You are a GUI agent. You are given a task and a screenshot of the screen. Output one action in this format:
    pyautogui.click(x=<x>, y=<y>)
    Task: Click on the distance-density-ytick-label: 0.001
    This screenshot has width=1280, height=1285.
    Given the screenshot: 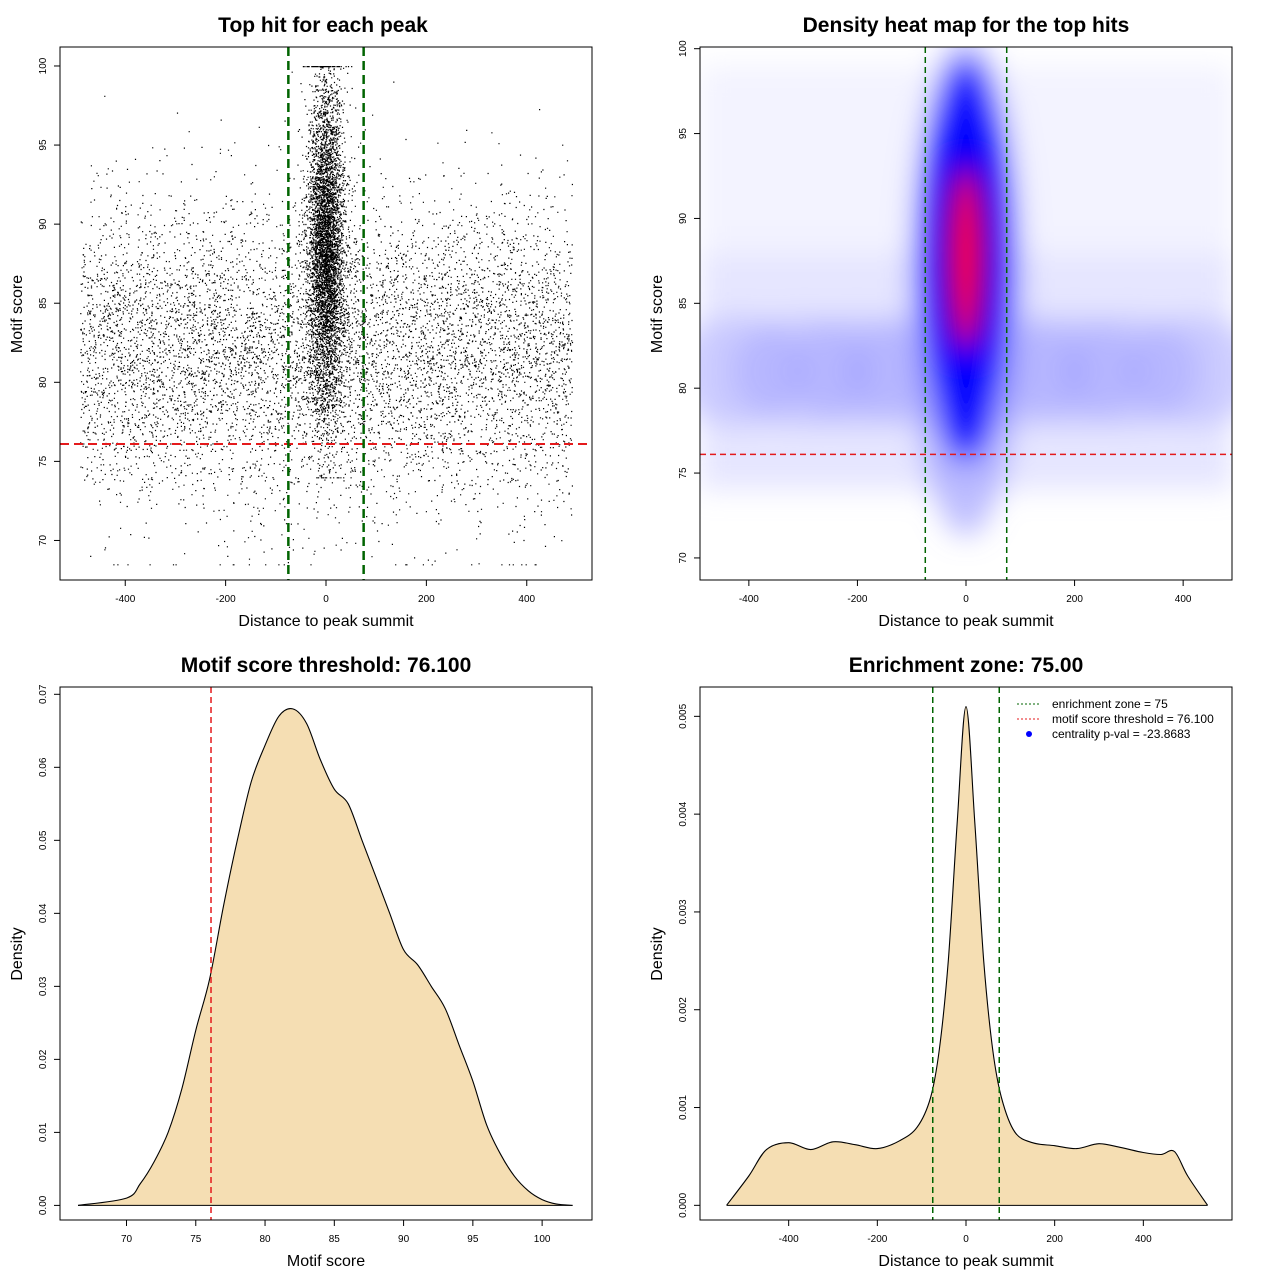 What is the action you would take?
    pyautogui.click(x=683, y=1107)
    